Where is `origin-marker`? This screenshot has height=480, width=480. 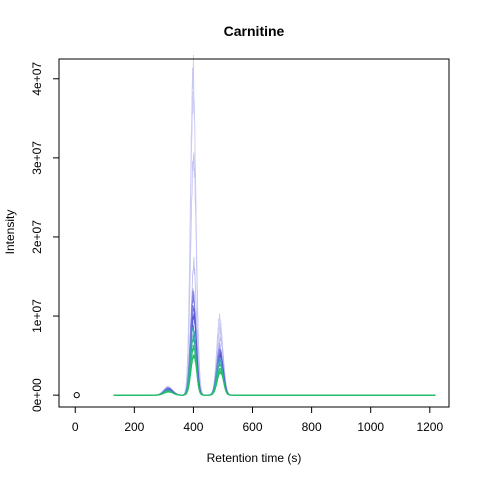
origin-marker is located at coordinates (76, 395).